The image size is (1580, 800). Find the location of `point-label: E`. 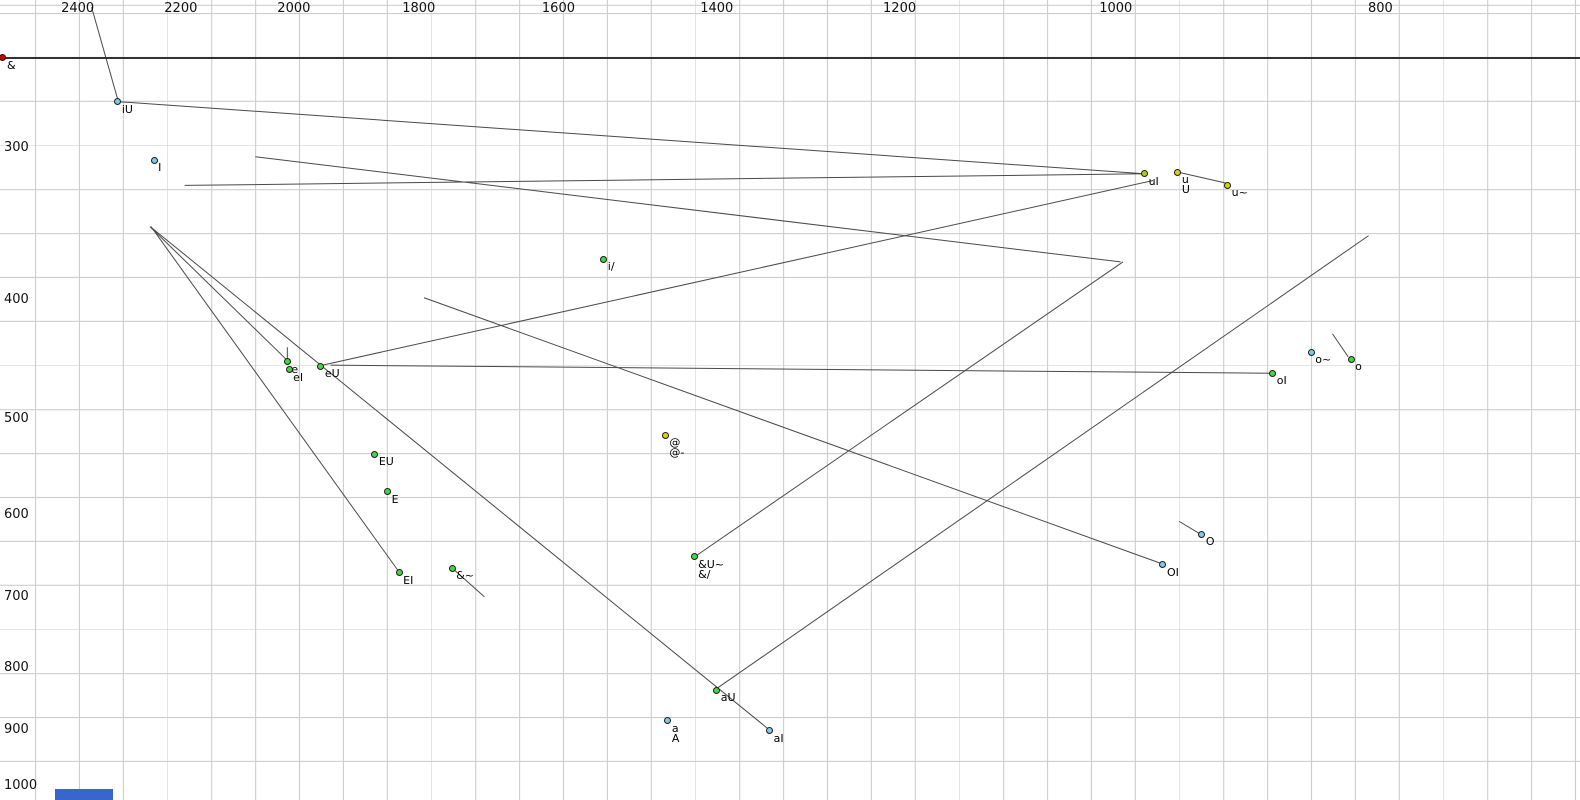

point-label: E is located at coordinates (395, 499).